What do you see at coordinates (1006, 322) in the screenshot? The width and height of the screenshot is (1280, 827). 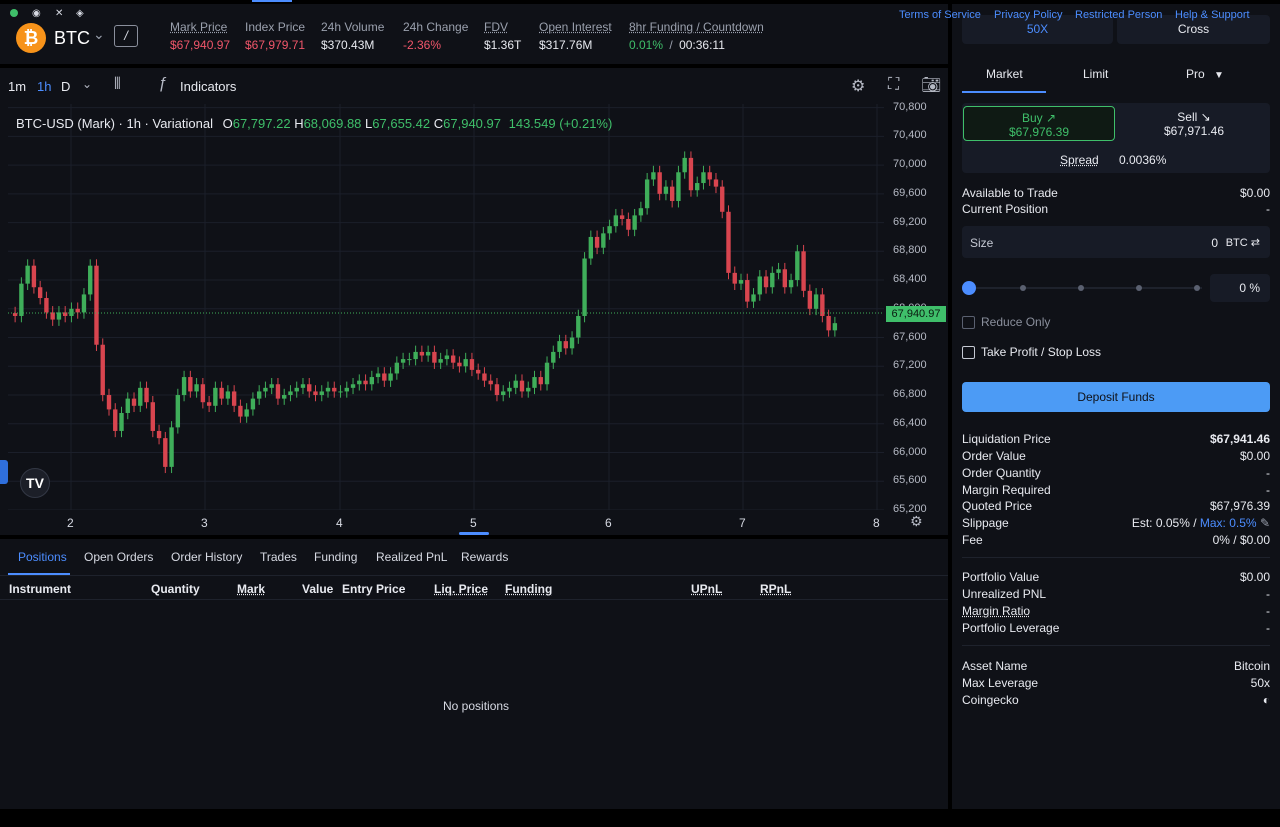 I see `reduce-only-checkbox: Reduce Only` at bounding box center [1006, 322].